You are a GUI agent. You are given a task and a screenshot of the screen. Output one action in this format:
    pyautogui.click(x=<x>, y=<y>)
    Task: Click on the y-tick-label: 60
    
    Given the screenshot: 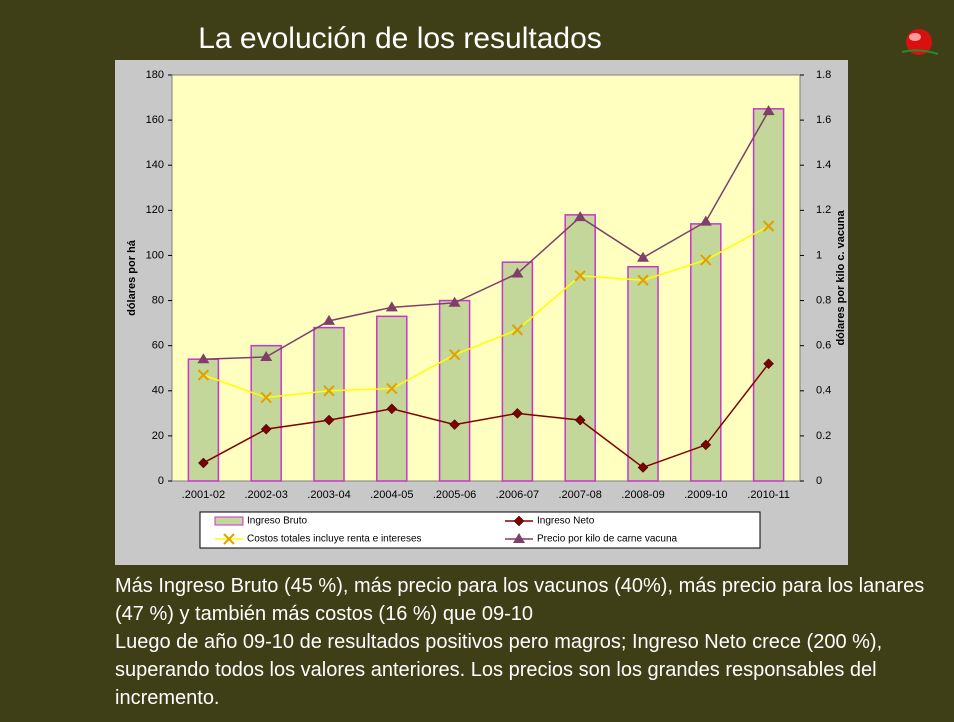 What is the action you would take?
    pyautogui.click(x=158, y=346)
    